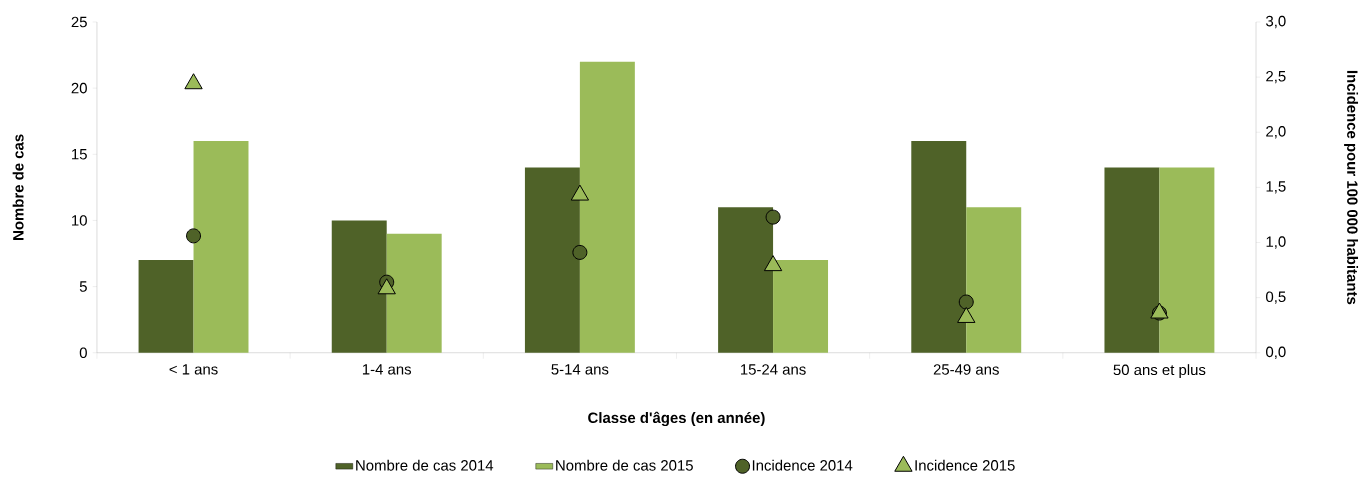  Describe the element at coordinates (425, 465) in the screenshot. I see `legend-label: Nombre de cas 2014` at that location.